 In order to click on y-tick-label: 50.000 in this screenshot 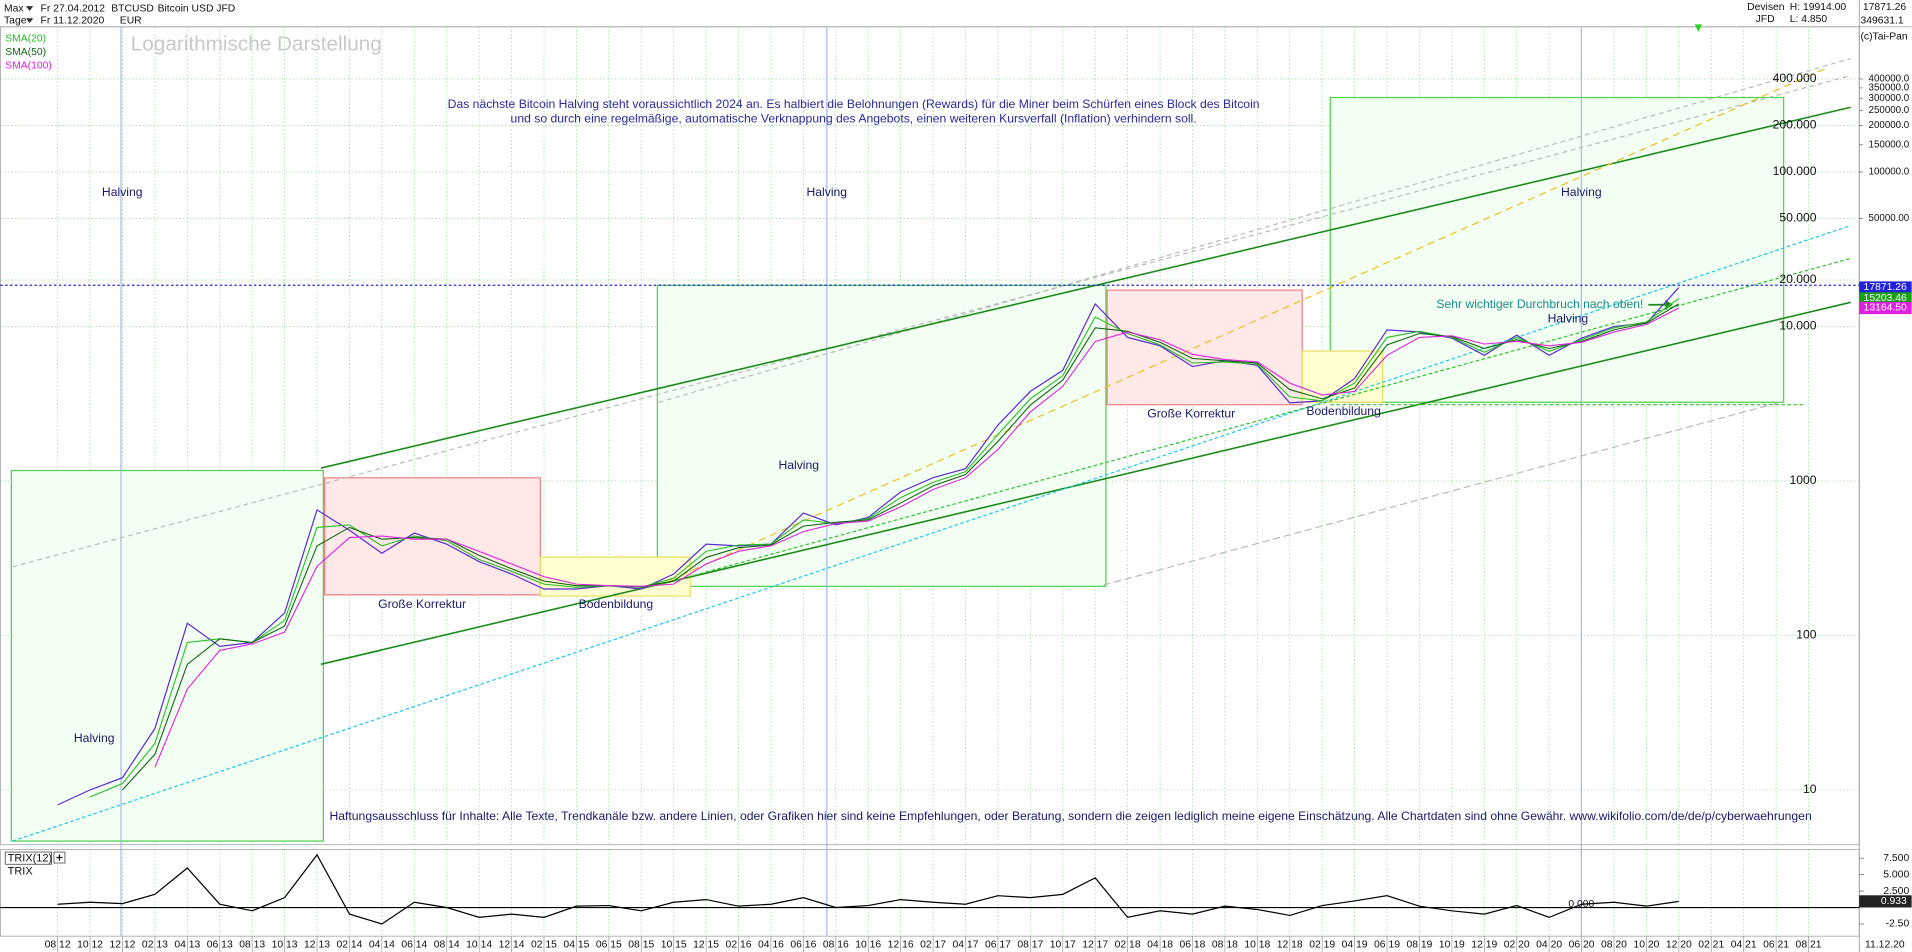, I will do `click(1797, 218)`.